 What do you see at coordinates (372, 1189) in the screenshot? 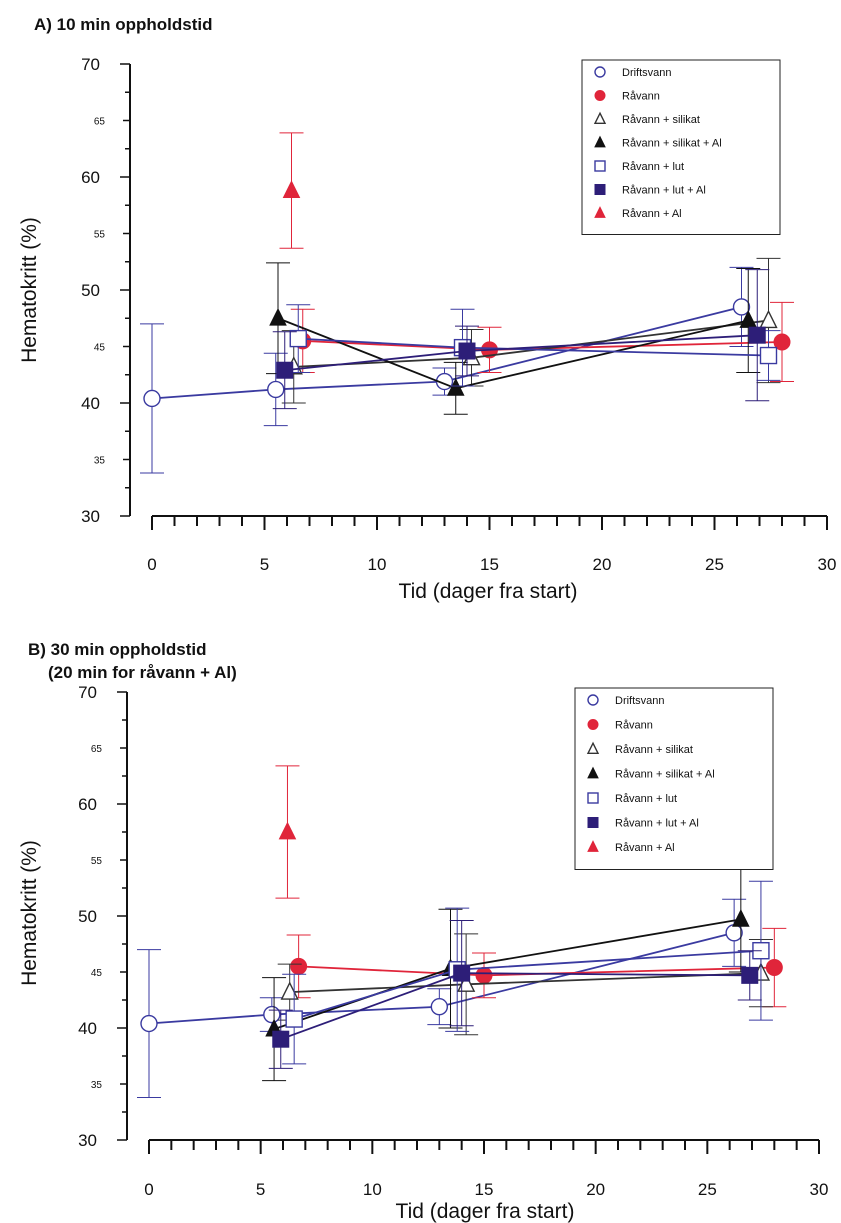
I see `x-tick-label: 10` at bounding box center [372, 1189].